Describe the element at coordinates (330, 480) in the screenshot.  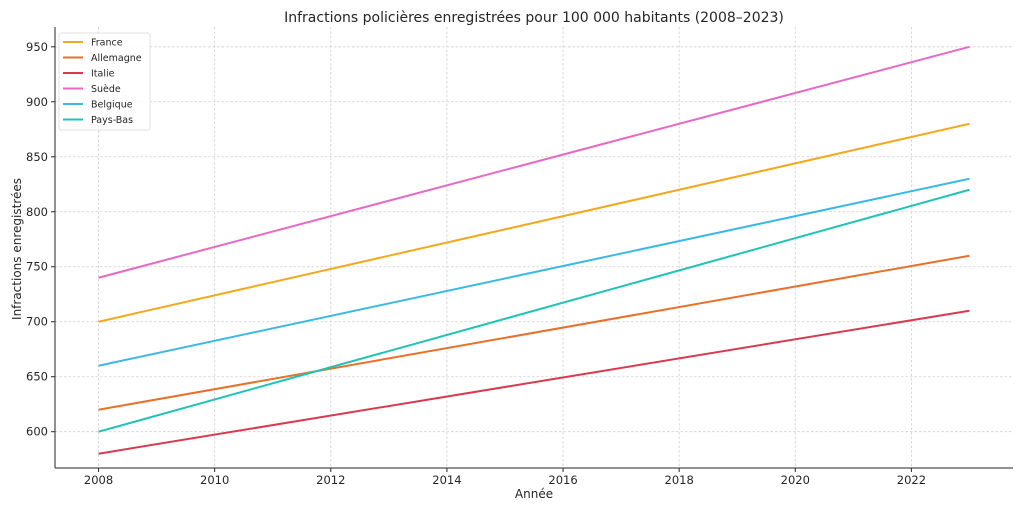
I see `x-tick-label: 2012` at that location.